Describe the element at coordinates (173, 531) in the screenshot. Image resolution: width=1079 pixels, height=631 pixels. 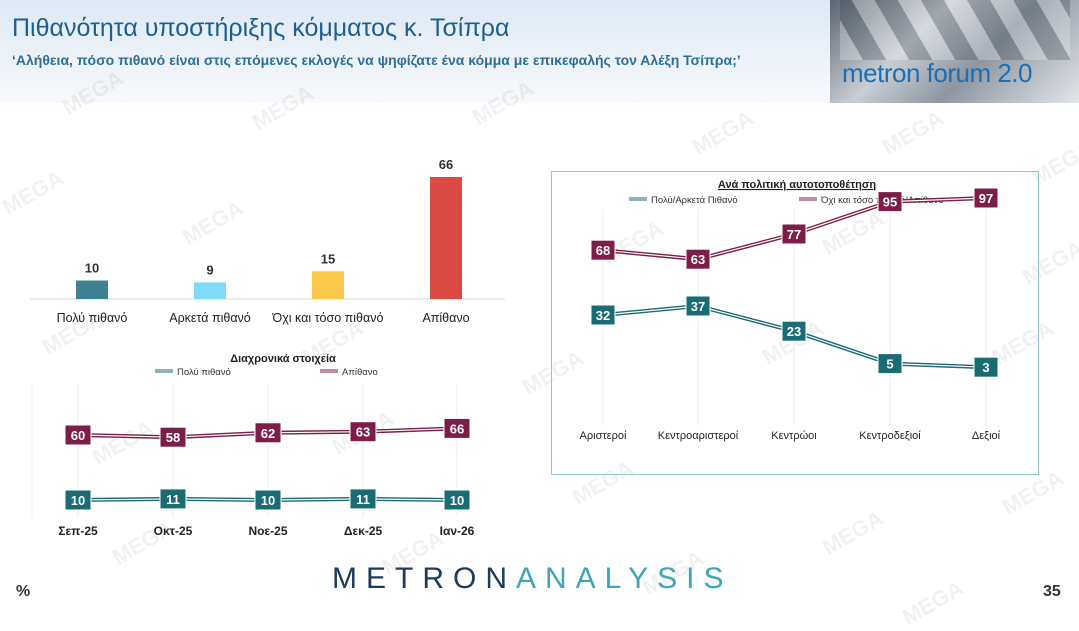
I see `x-axis-label: Οκτ-25` at that location.